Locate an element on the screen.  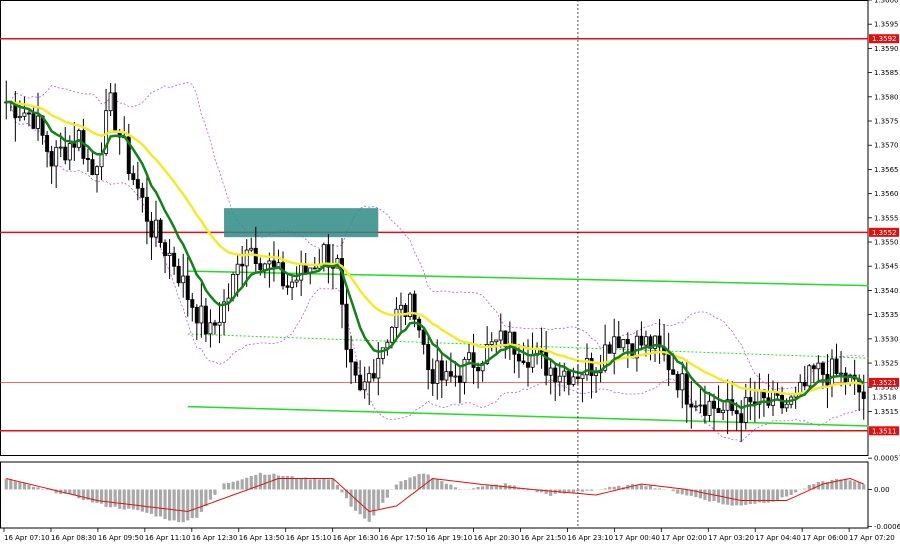
x-tick-label: 16 Apr 17:50 is located at coordinates (403, 538).